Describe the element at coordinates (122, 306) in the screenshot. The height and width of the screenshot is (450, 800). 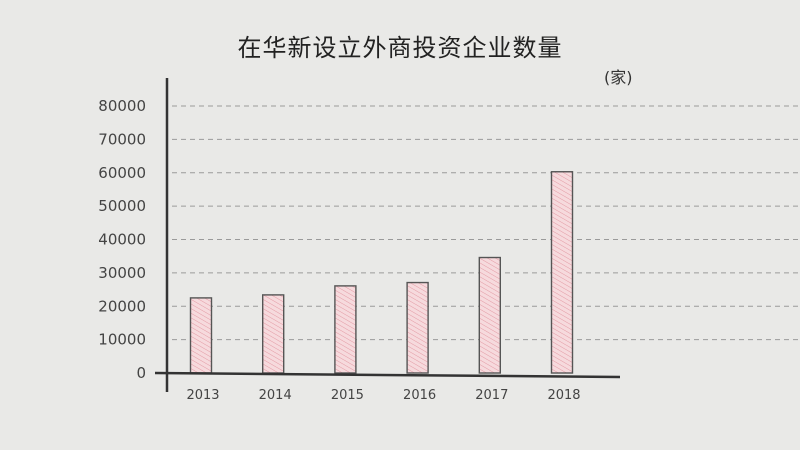
I see `y-tick-label: 20000` at that location.